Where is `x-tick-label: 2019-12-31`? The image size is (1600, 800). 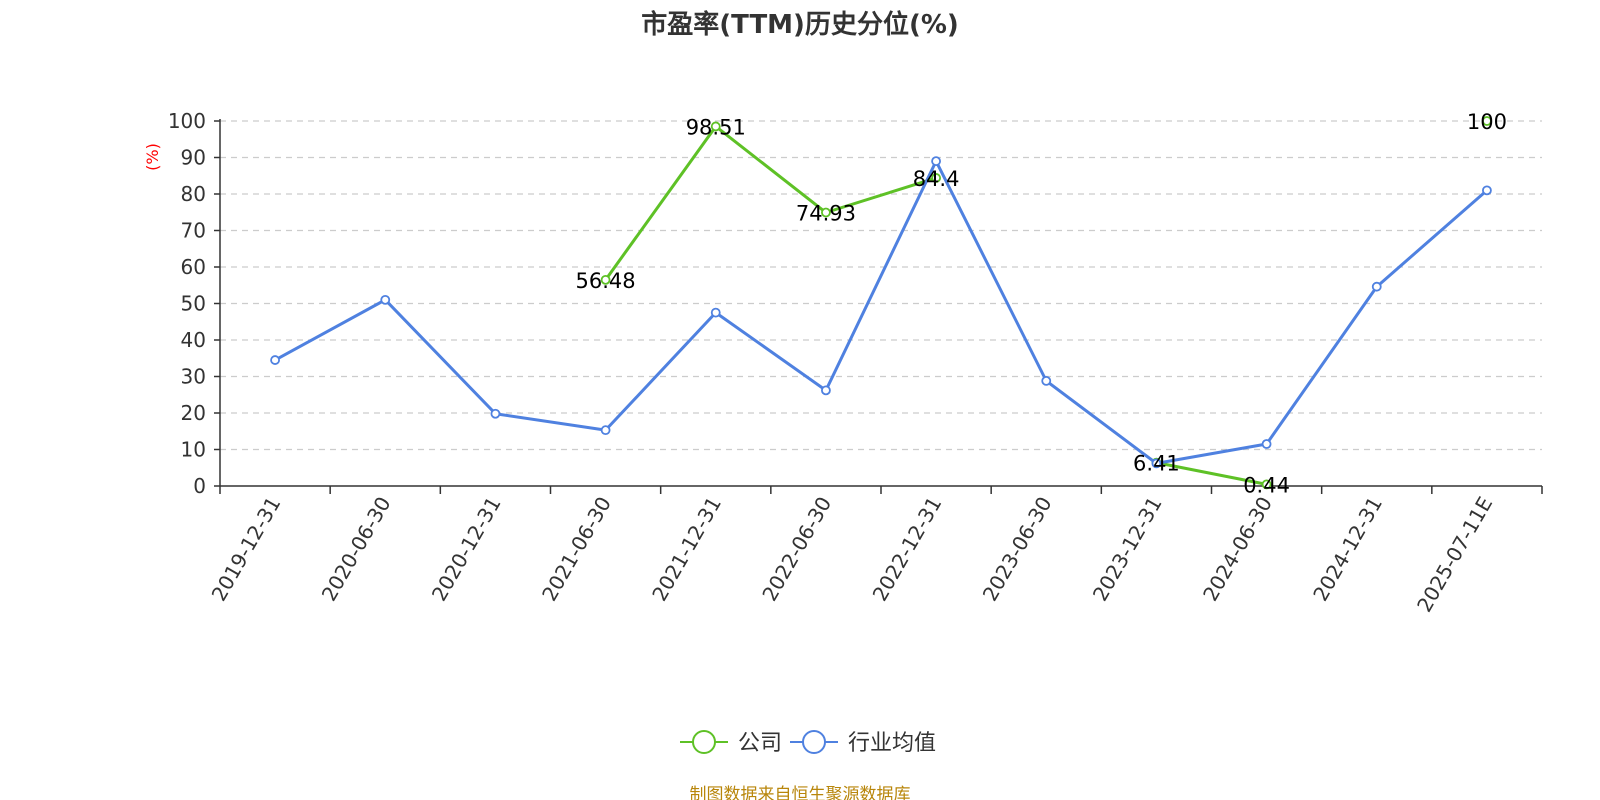
x-tick-label: 2019-12-31 is located at coordinates (246, 549).